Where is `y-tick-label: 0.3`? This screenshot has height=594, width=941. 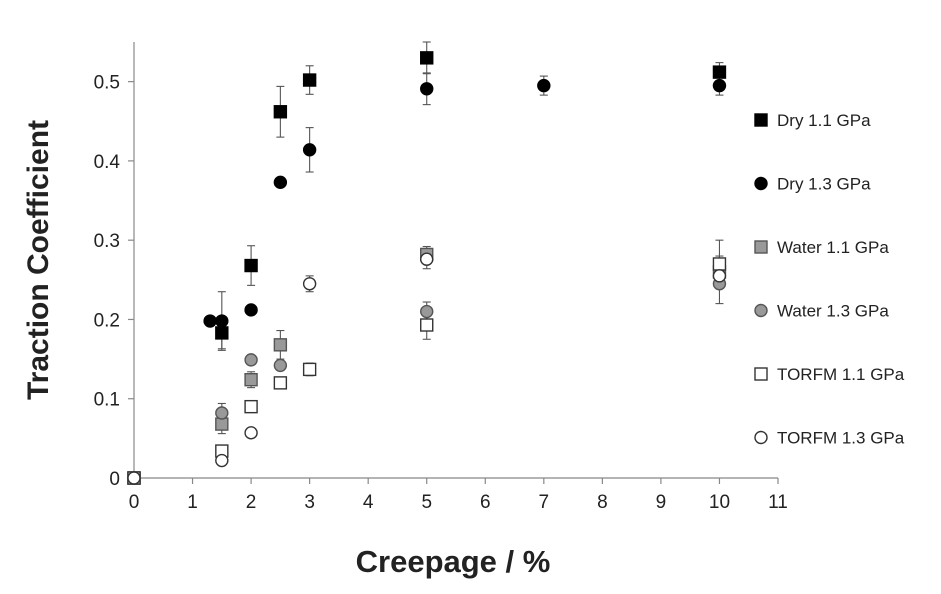 y-tick-label: 0.3 is located at coordinates (107, 241).